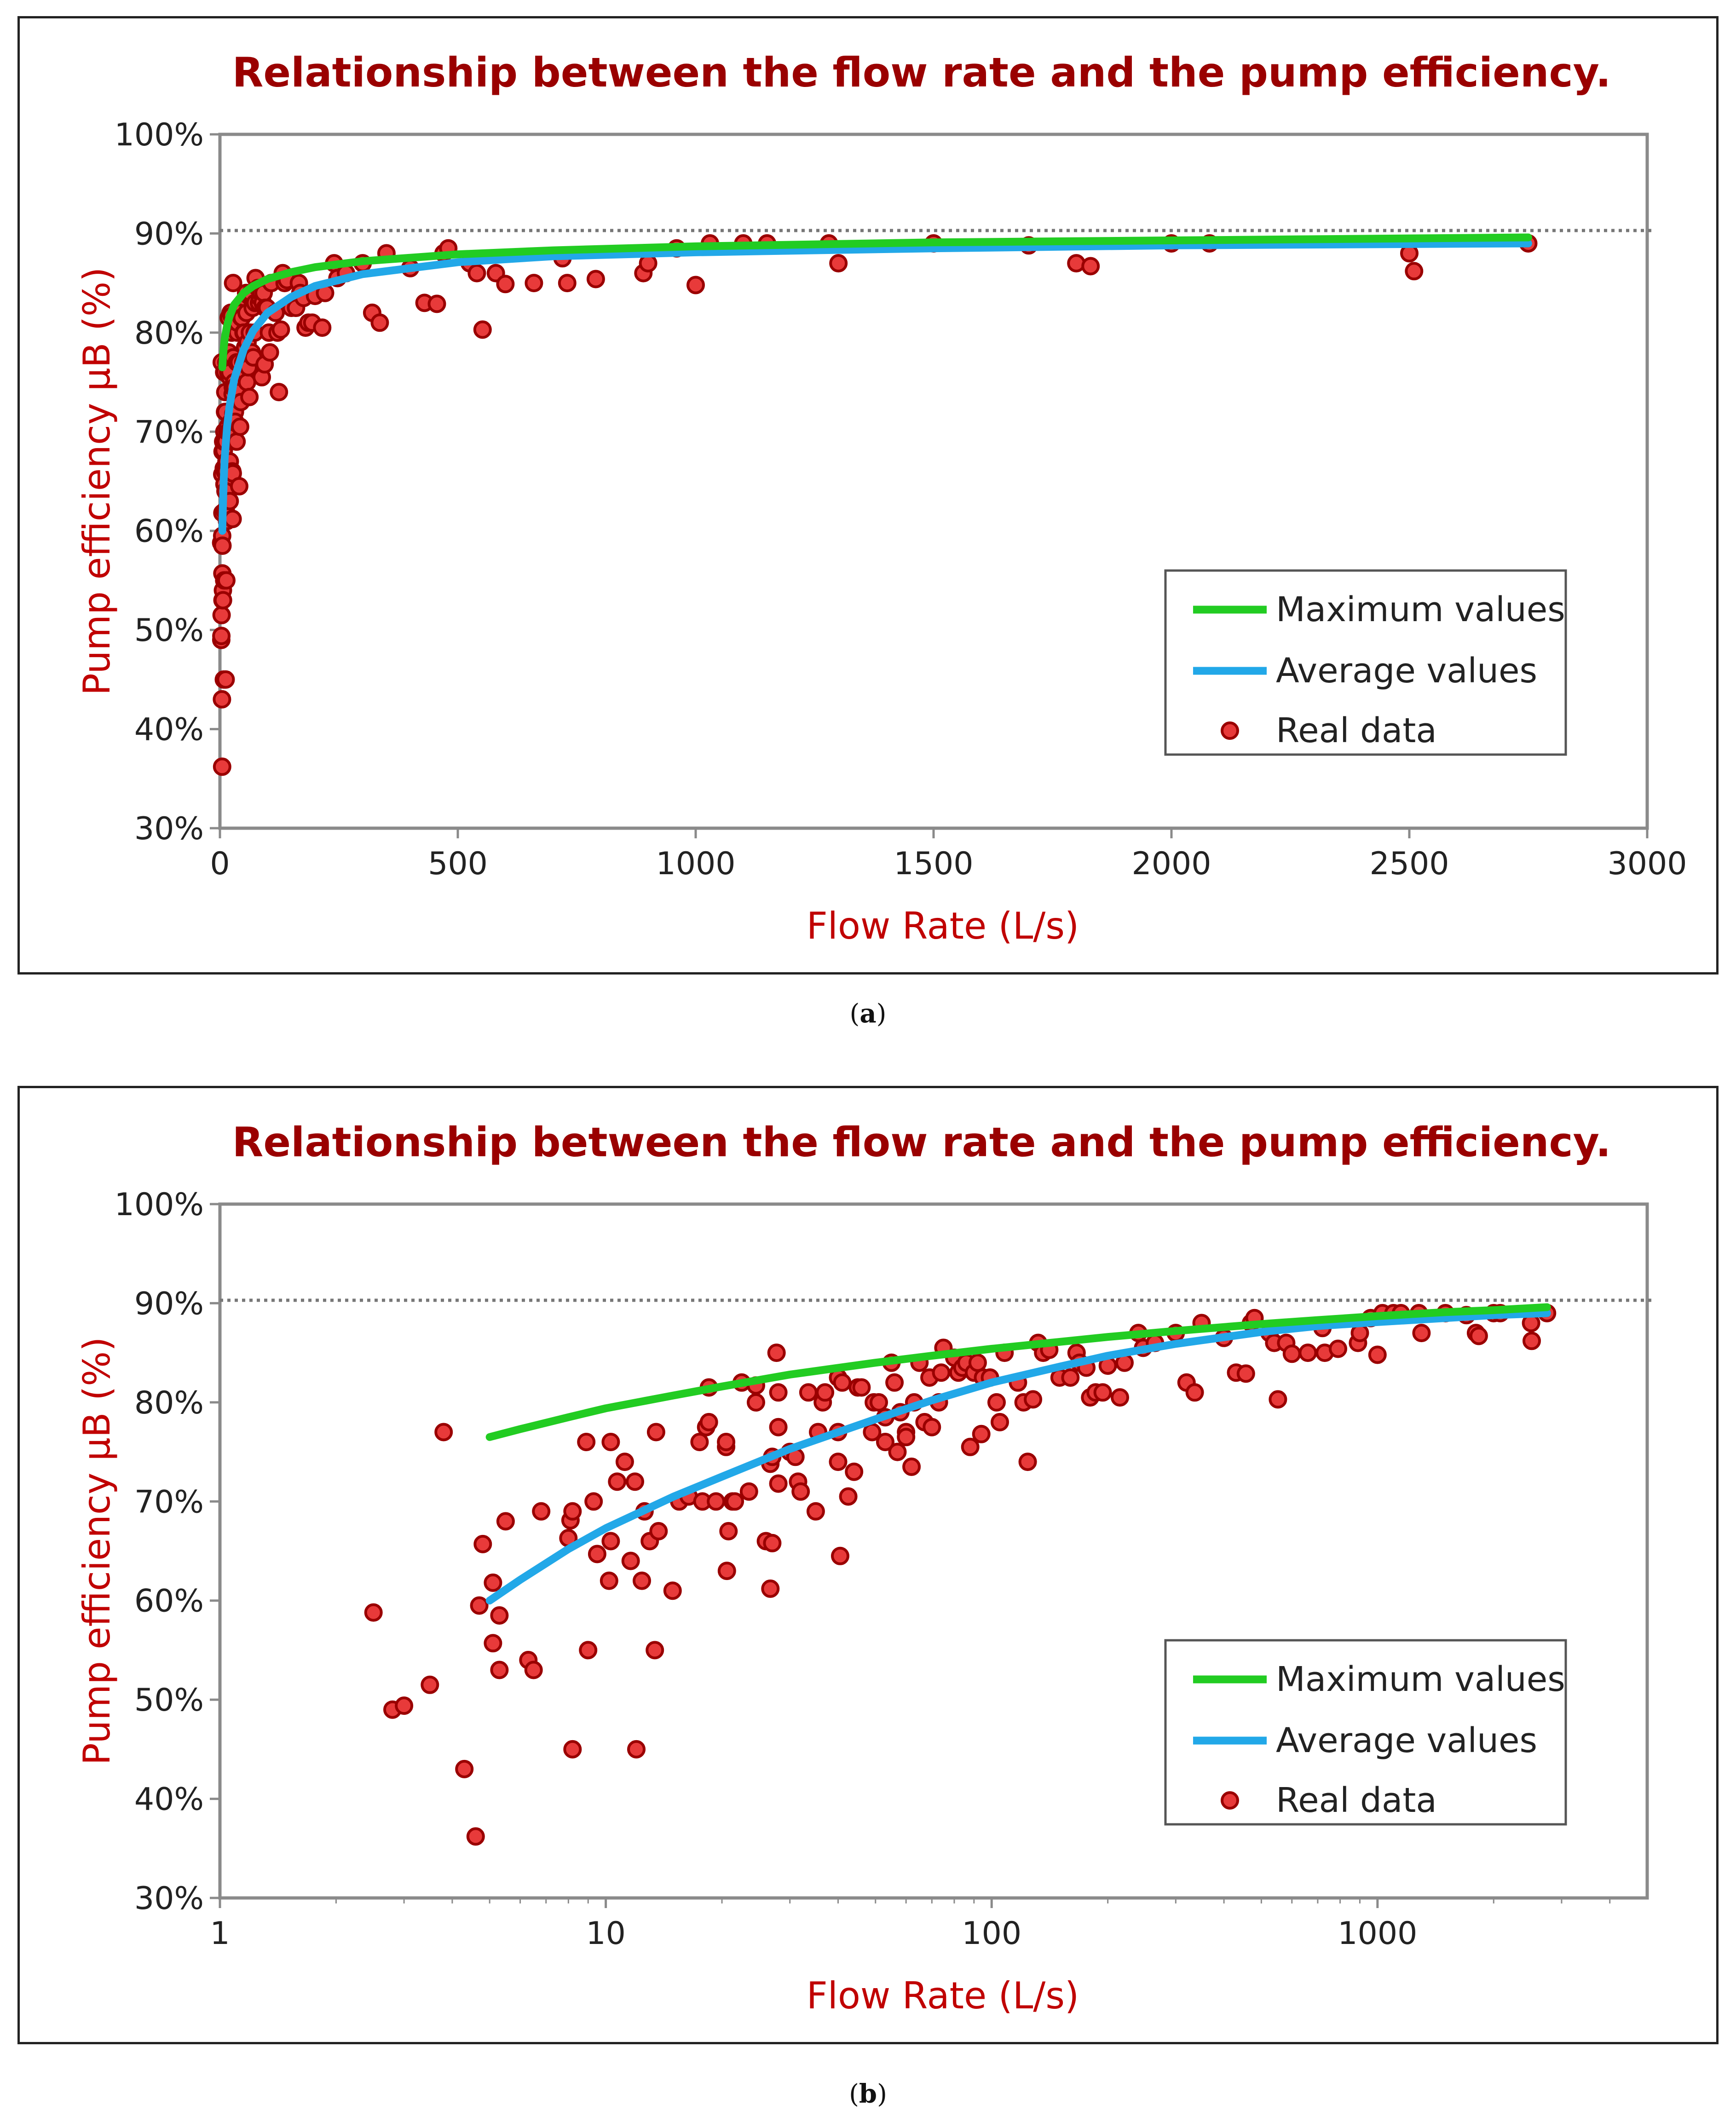 The height and width of the screenshot is (2128, 1736). I want to click on caption-b: (b), so click(868, 2094).